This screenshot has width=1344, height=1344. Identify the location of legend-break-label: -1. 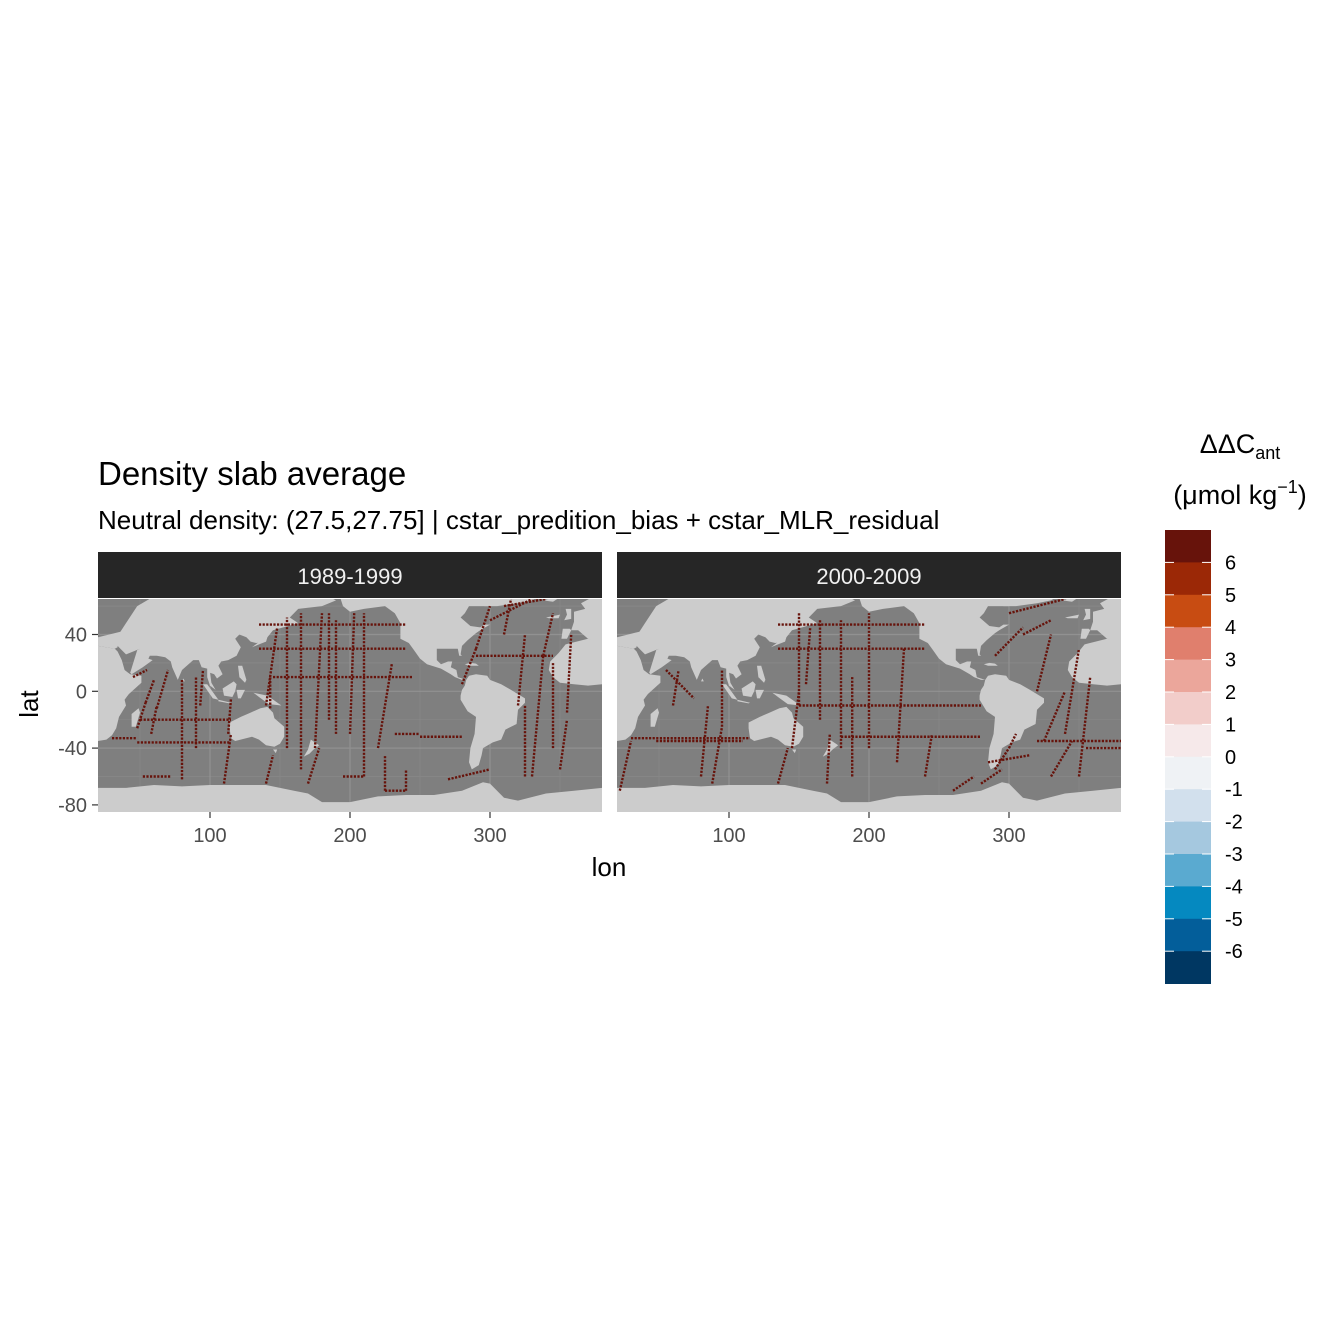
(1234, 790).